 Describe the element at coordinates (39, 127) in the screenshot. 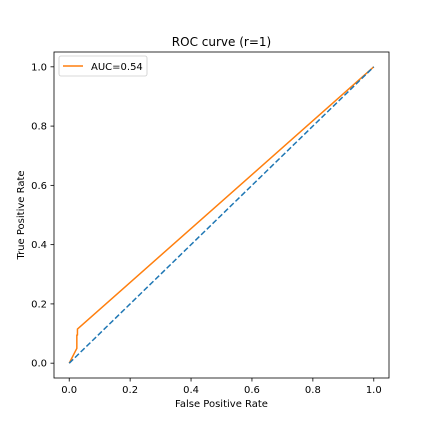

I see `y-tick-label: 0.8` at that location.